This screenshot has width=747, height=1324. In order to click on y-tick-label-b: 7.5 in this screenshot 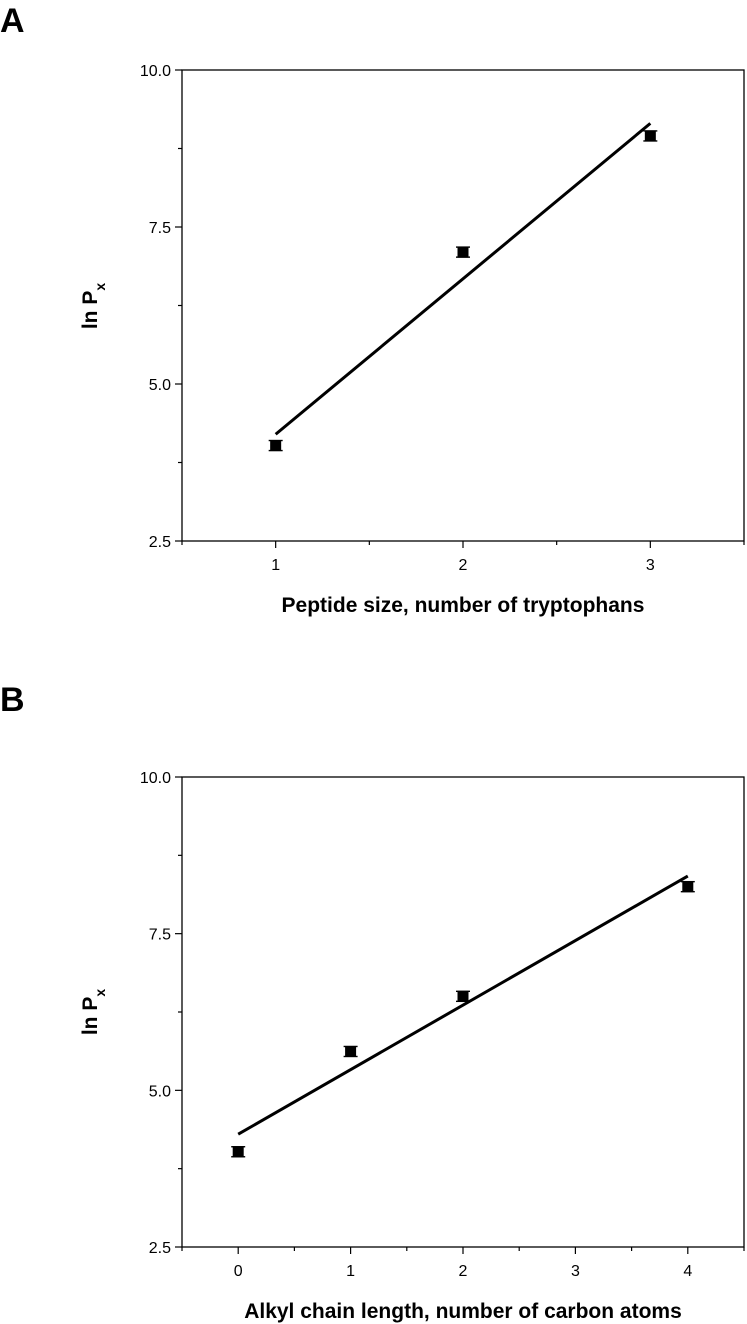, I will do `click(160, 935)`.